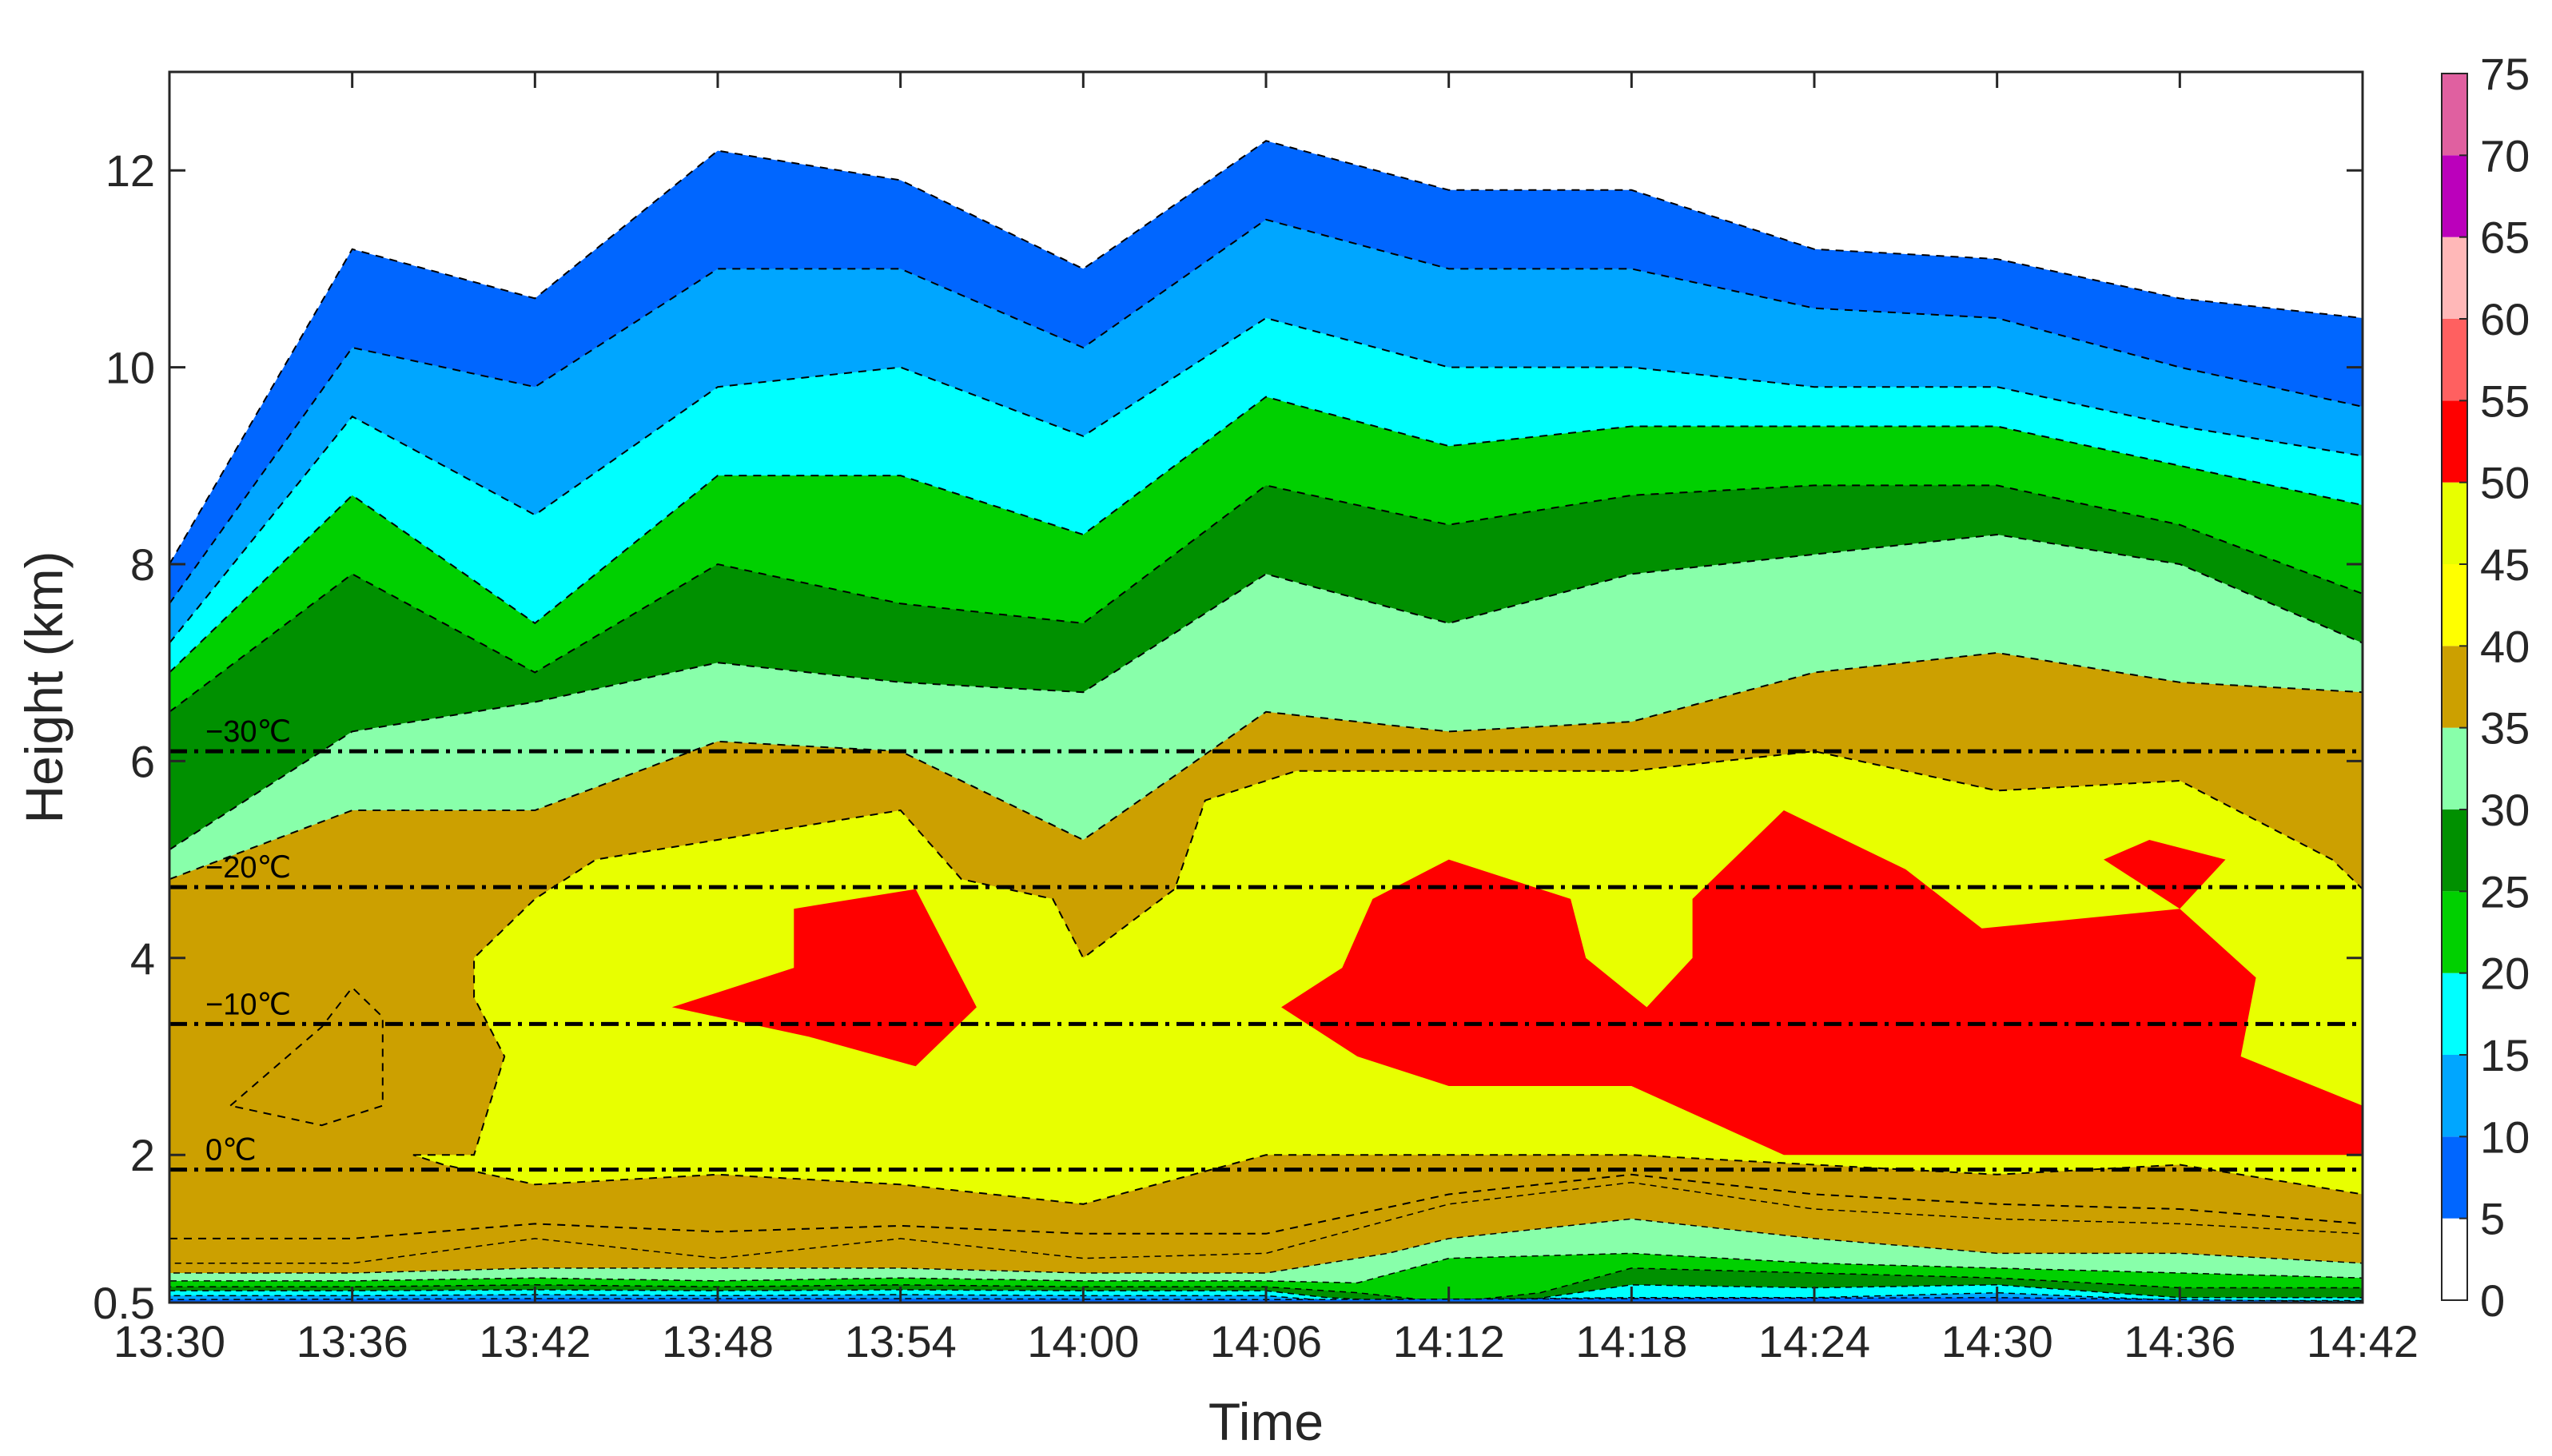 The image size is (2552, 1456). What do you see at coordinates (2492, 1300) in the screenshot?
I see `colorbar-tick-label: 0` at bounding box center [2492, 1300].